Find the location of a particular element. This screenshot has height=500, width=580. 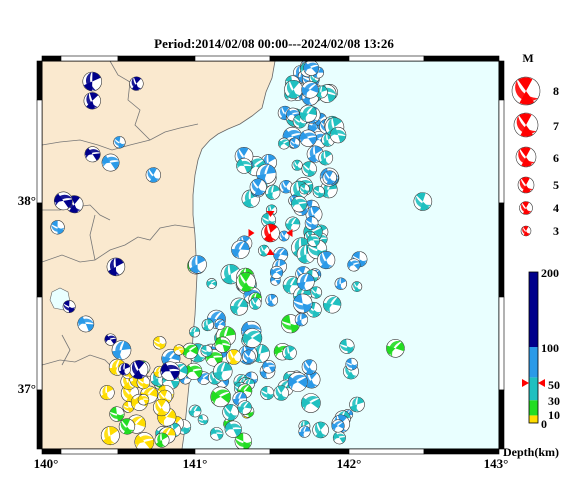

lat-tick-38: 38° is located at coordinates (27, 200).